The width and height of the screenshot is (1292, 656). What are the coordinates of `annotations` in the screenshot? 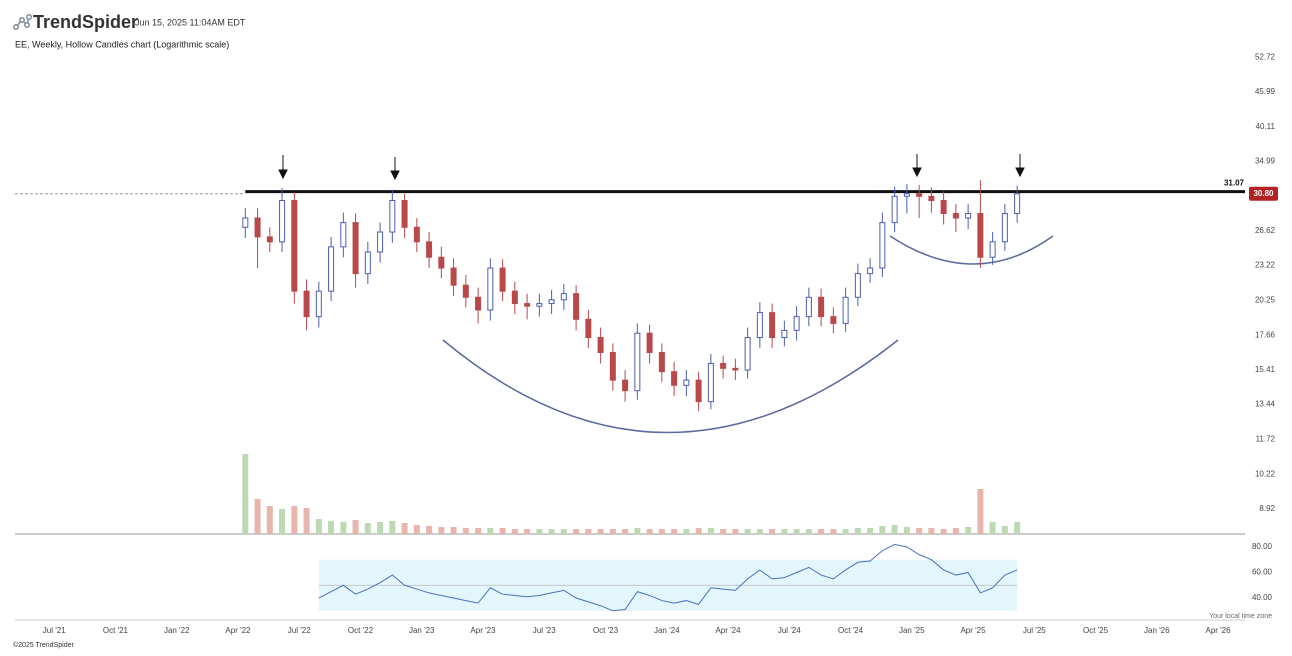 It's located at (748, 334).